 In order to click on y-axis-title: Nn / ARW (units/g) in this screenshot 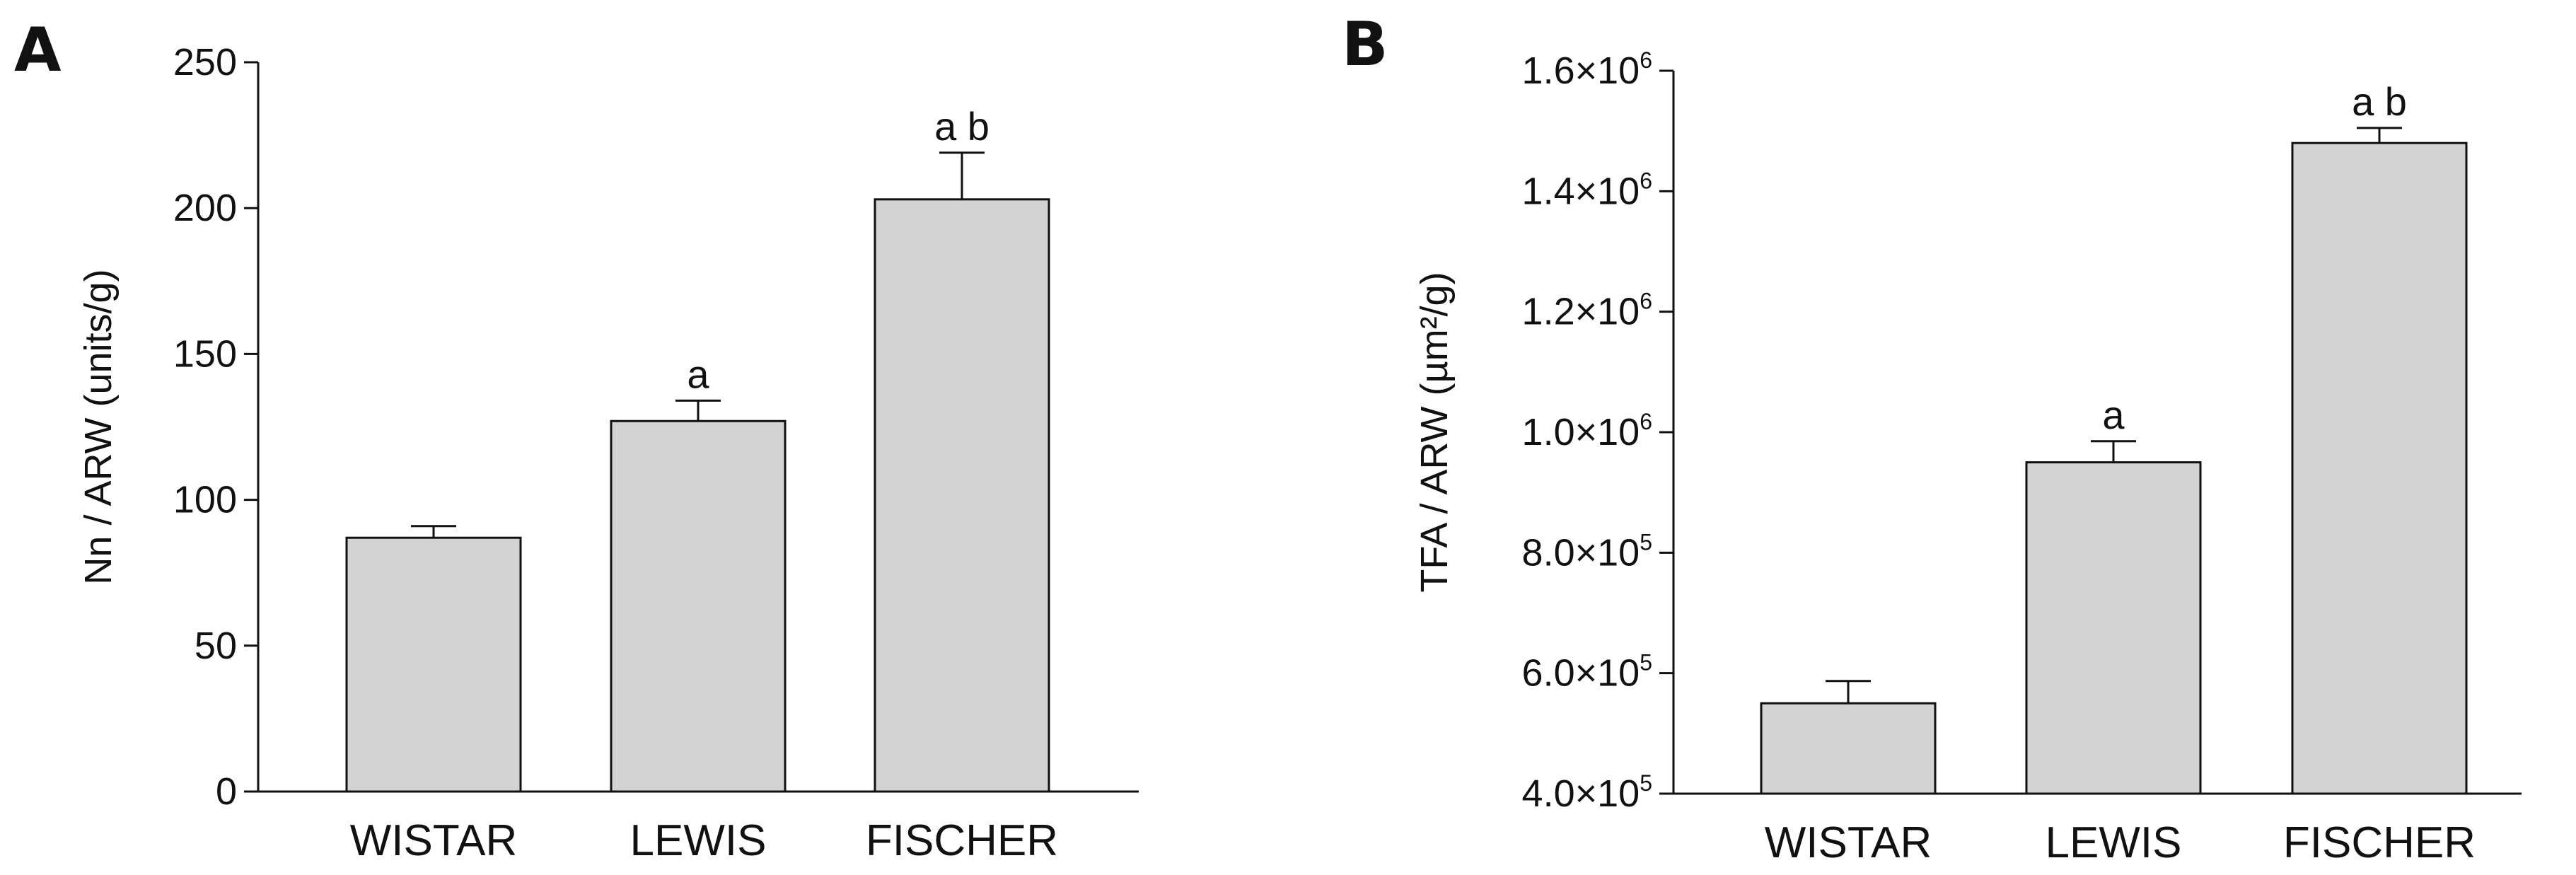, I will do `click(98, 427)`.